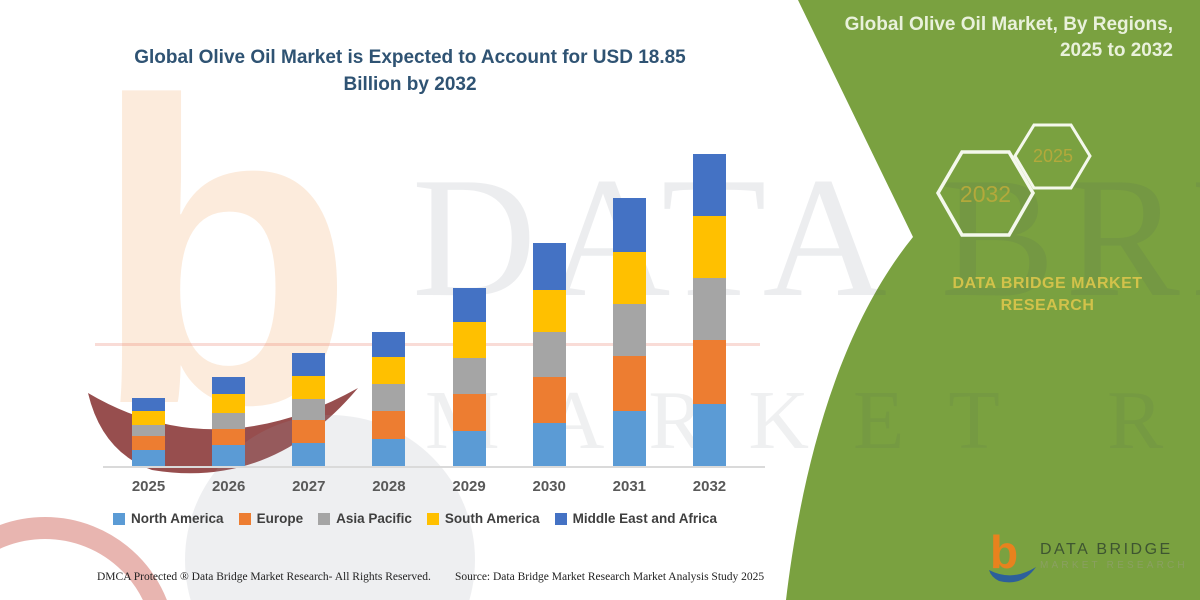  Describe the element at coordinates (644, 518) in the screenshot. I see `legend-label: Middle East and Africa` at that location.